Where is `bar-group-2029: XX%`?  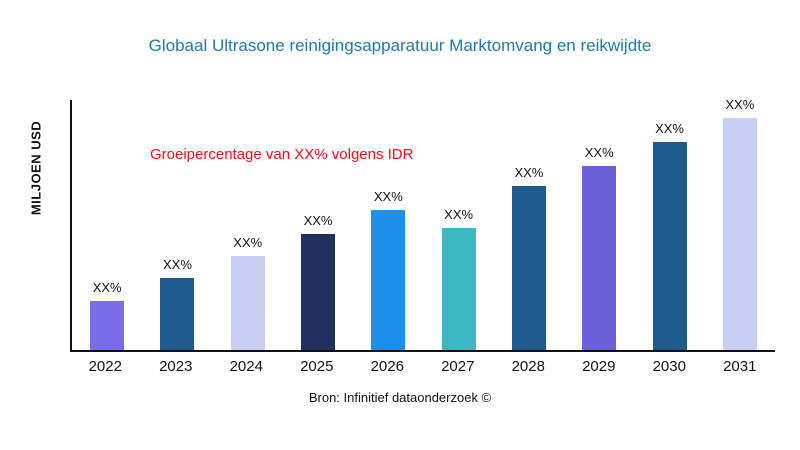
bar-group-2029: XX% is located at coordinates (599, 247).